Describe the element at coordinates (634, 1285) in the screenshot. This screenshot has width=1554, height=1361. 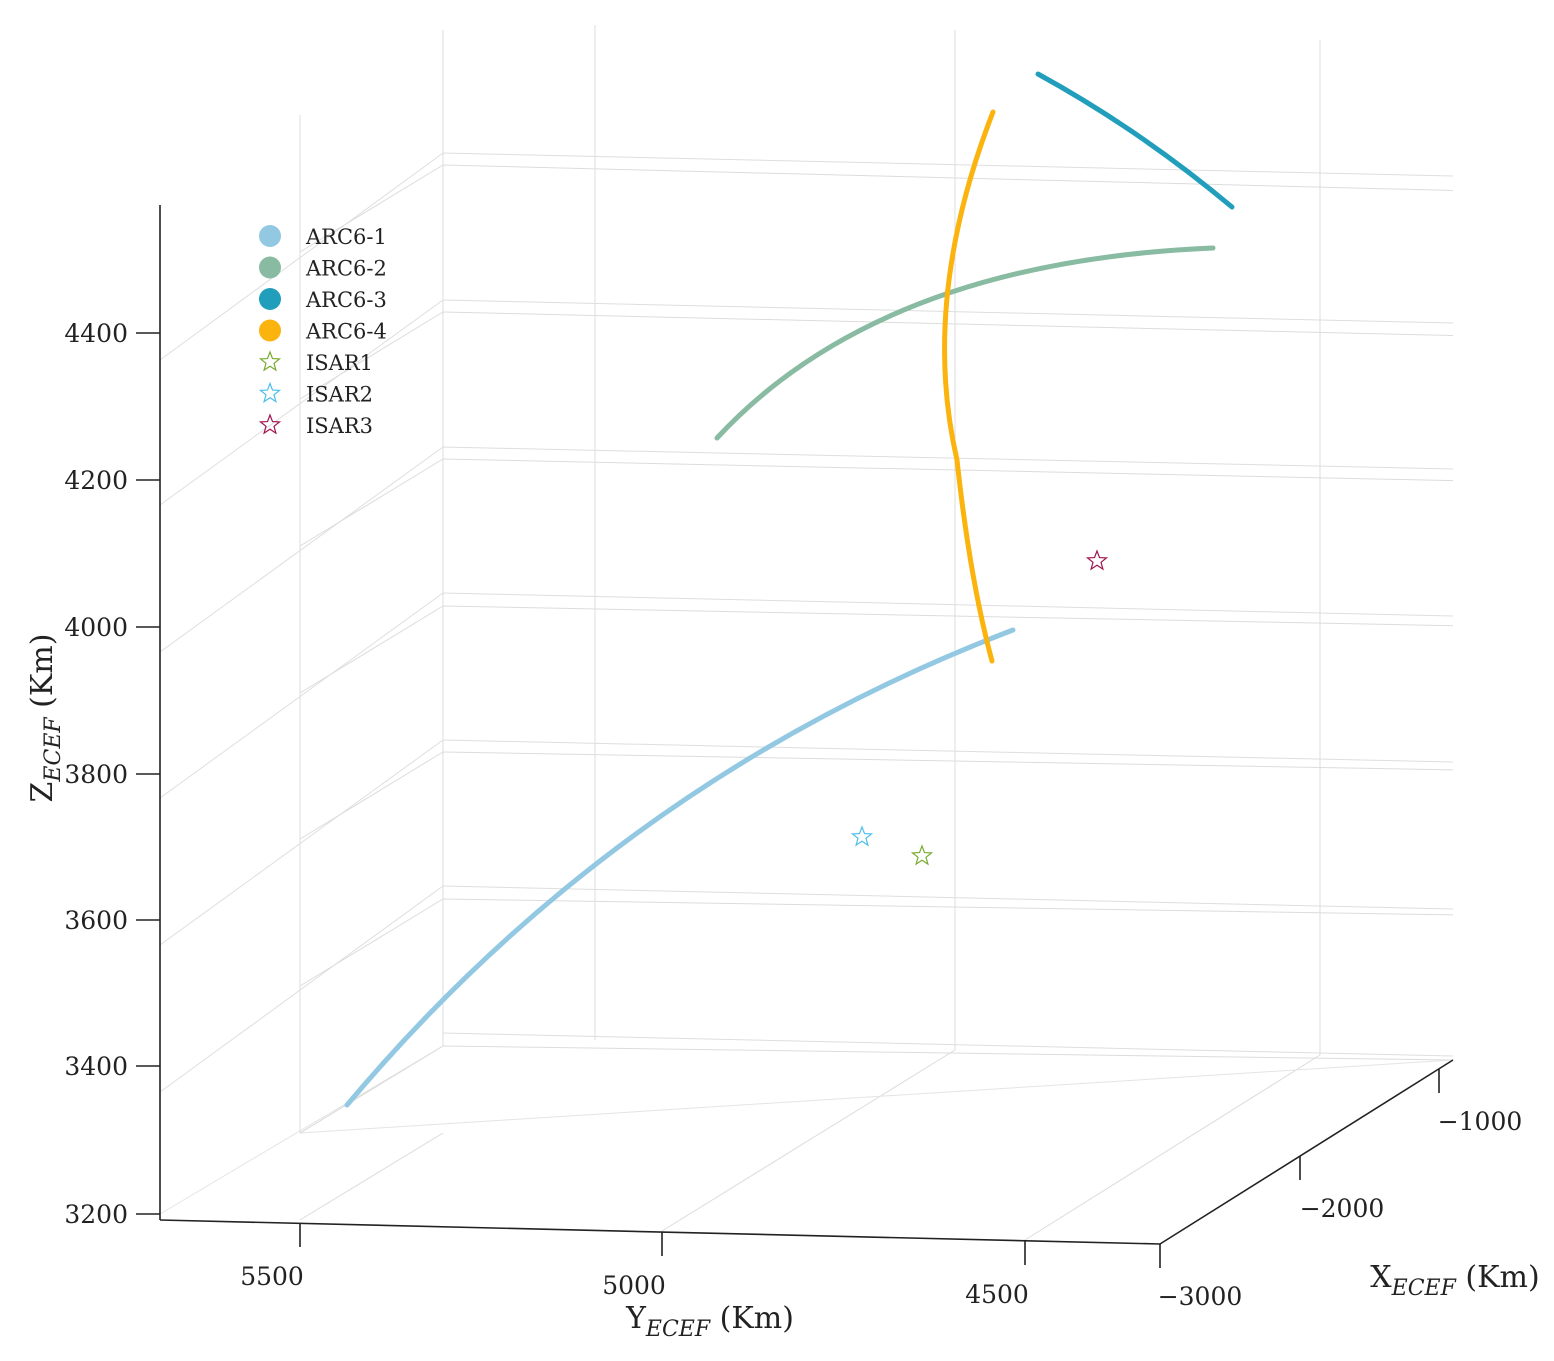
I see `y-tick-label: 5000` at that location.